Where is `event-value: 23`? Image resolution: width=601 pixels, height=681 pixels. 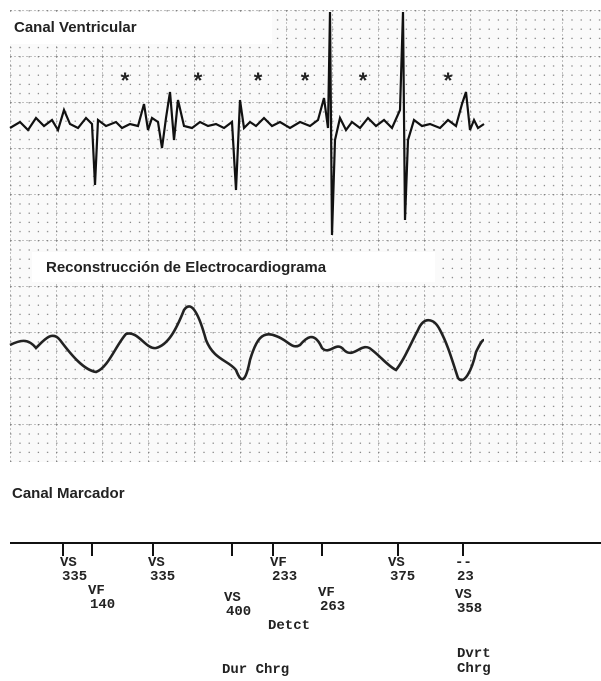 event-value: 23 is located at coordinates (465, 577).